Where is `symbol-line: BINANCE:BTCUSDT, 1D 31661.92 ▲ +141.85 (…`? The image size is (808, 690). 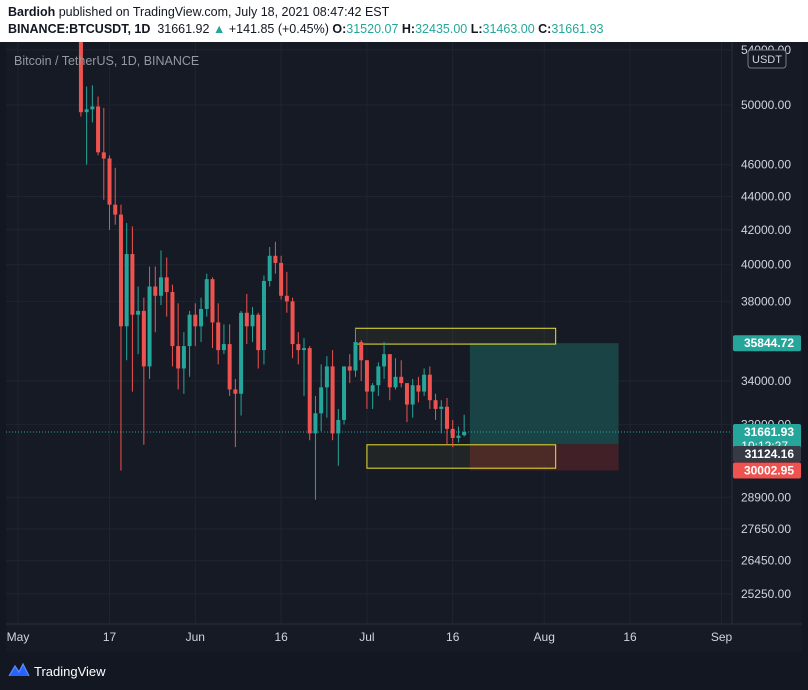 symbol-line: BINANCE:BTCUSDT, 1D 31661.92 ▲ +141.85 (… is located at coordinates (306, 29).